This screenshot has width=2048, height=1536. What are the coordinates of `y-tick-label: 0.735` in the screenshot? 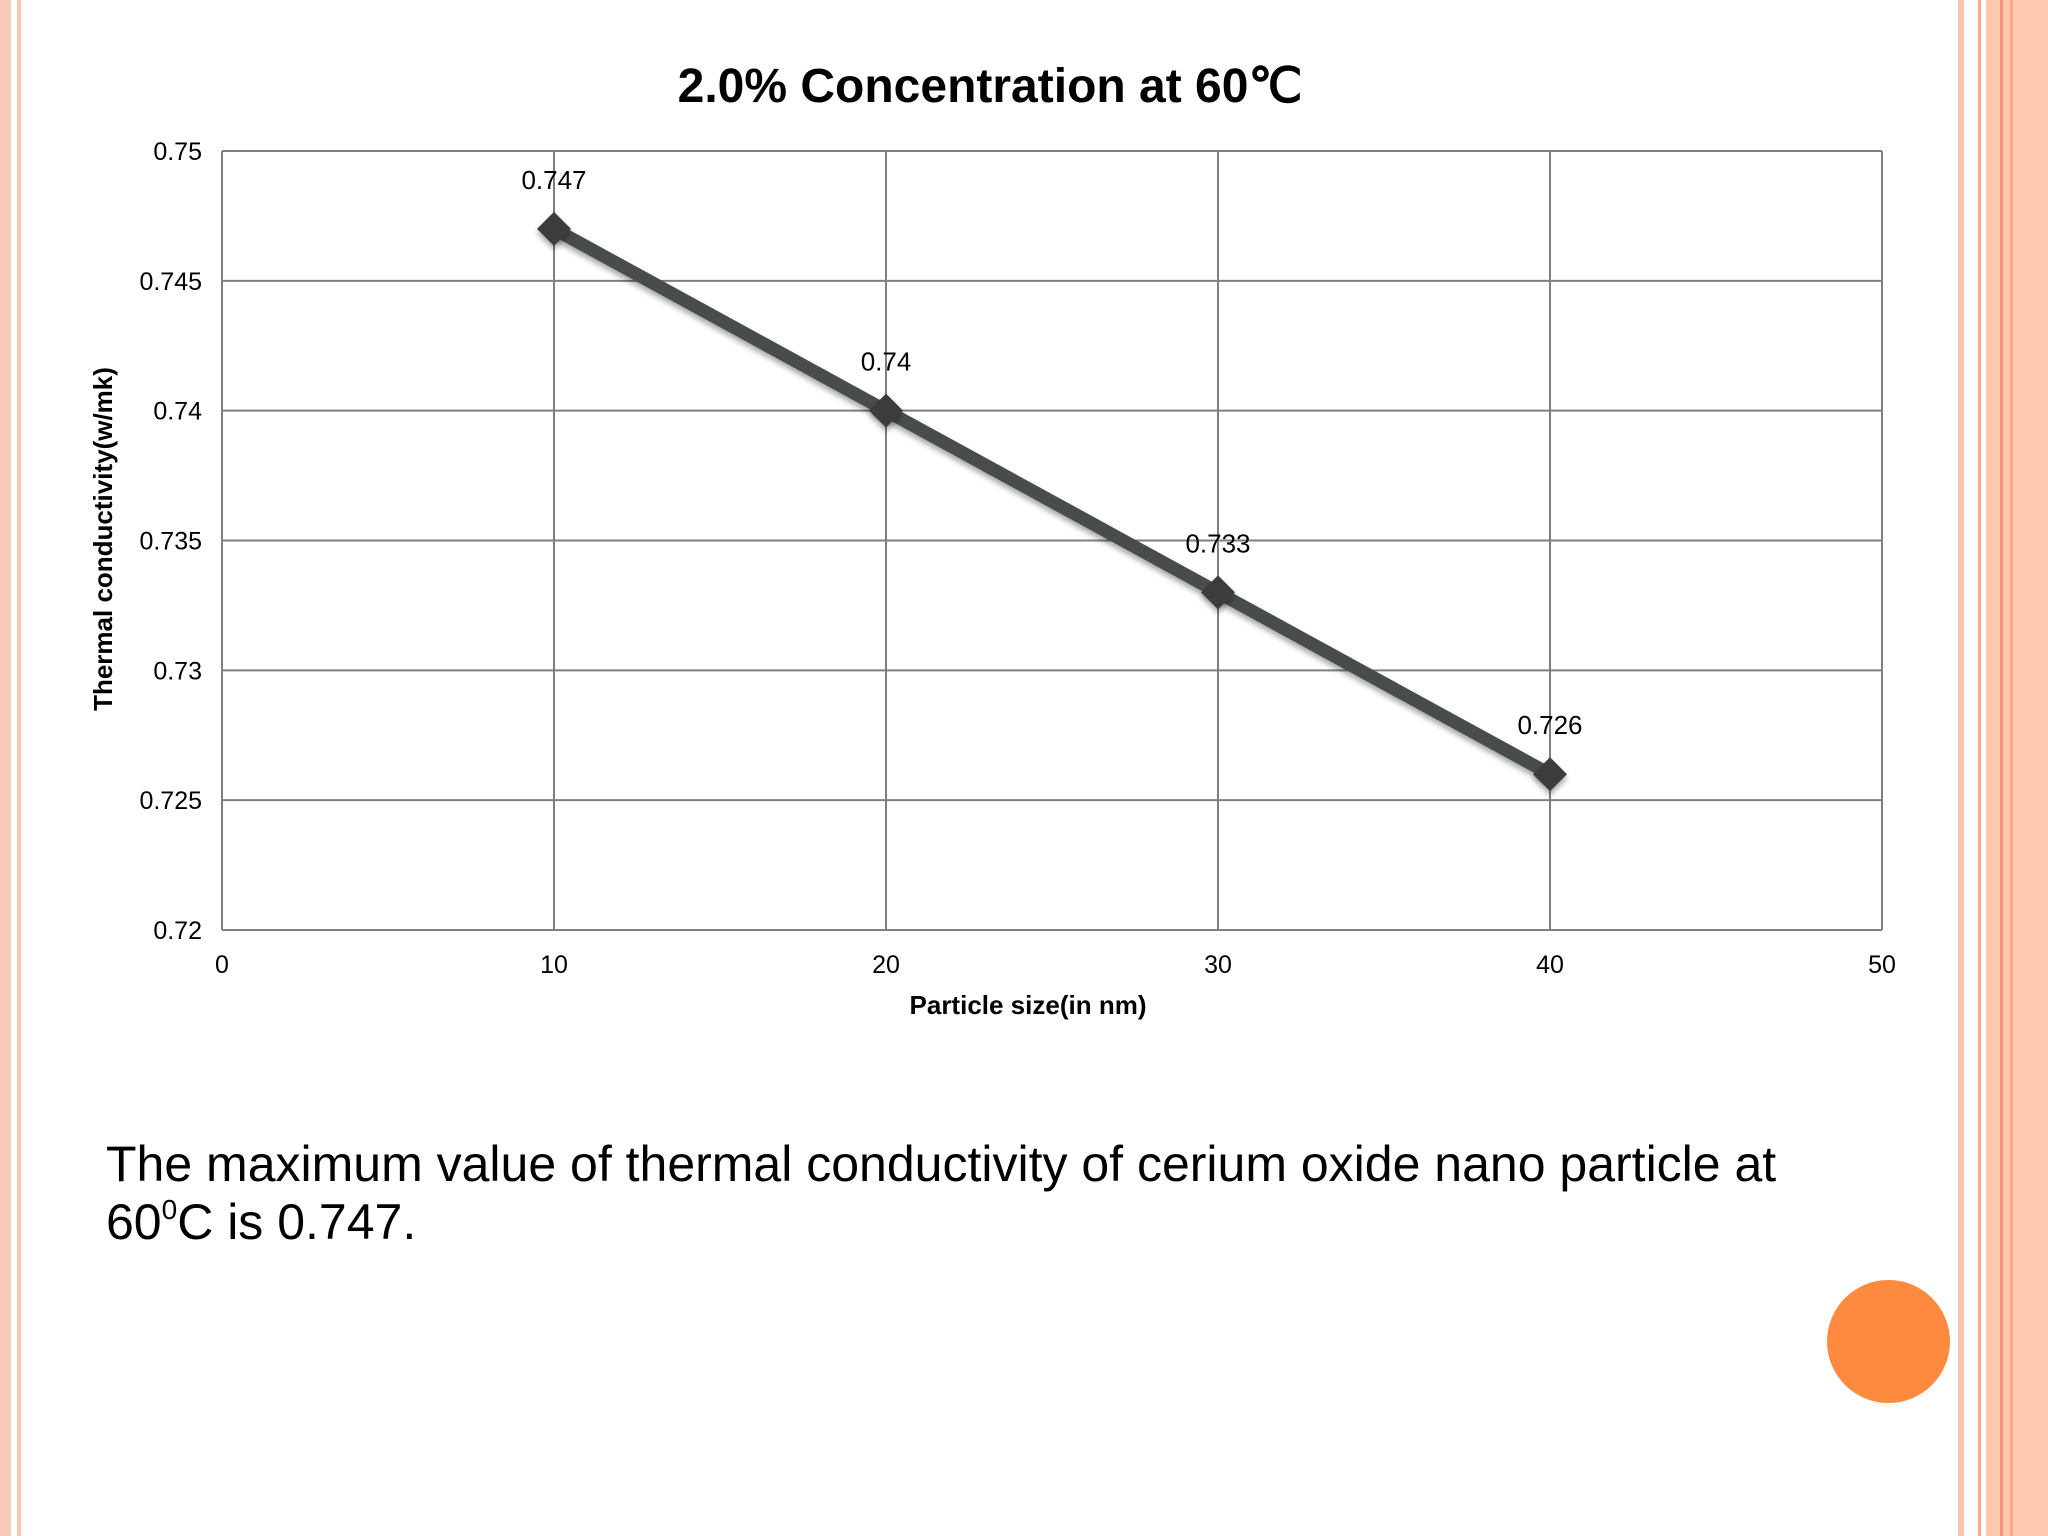 It's located at (170, 542).